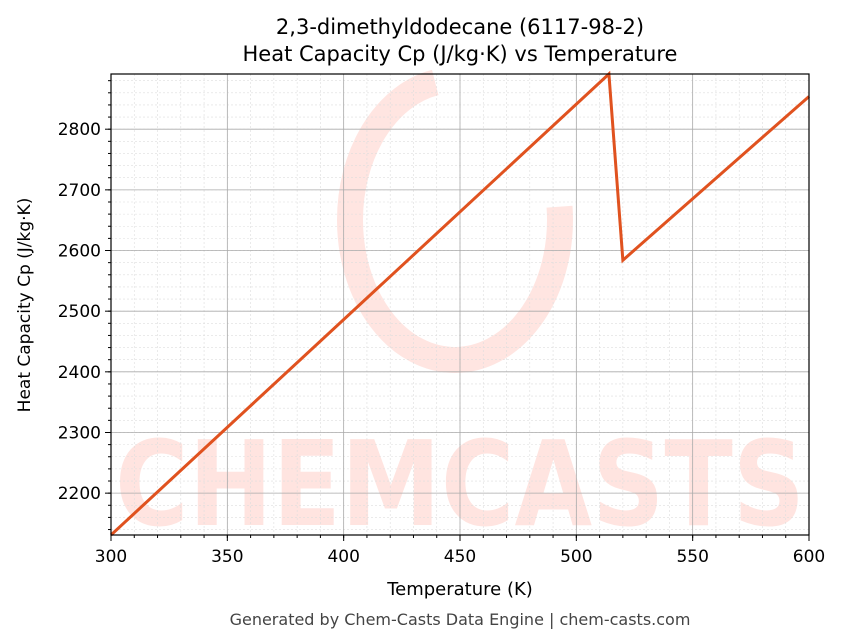 Image resolution: width=843 pixels, height=644 pixels. Describe the element at coordinates (111, 557) in the screenshot. I see `x-tick-label: 300` at that location.